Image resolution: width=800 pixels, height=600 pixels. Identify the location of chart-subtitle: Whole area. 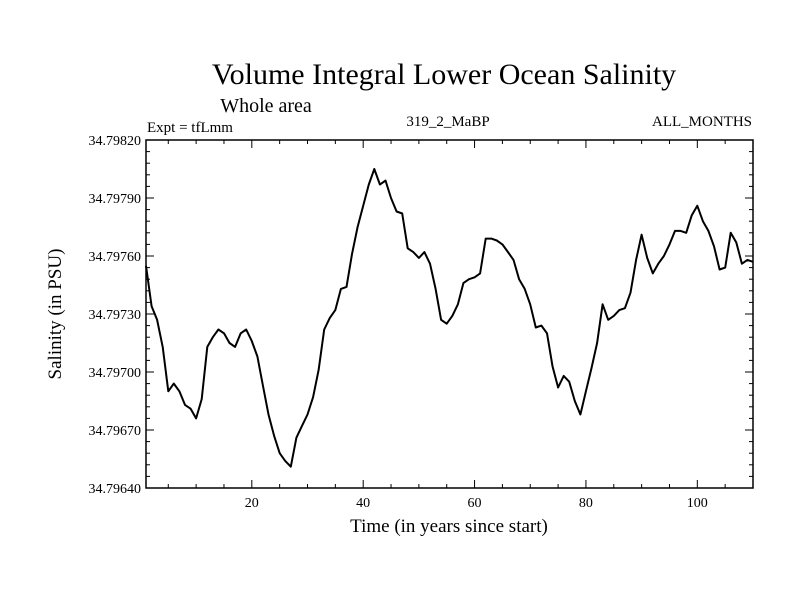
(266, 106).